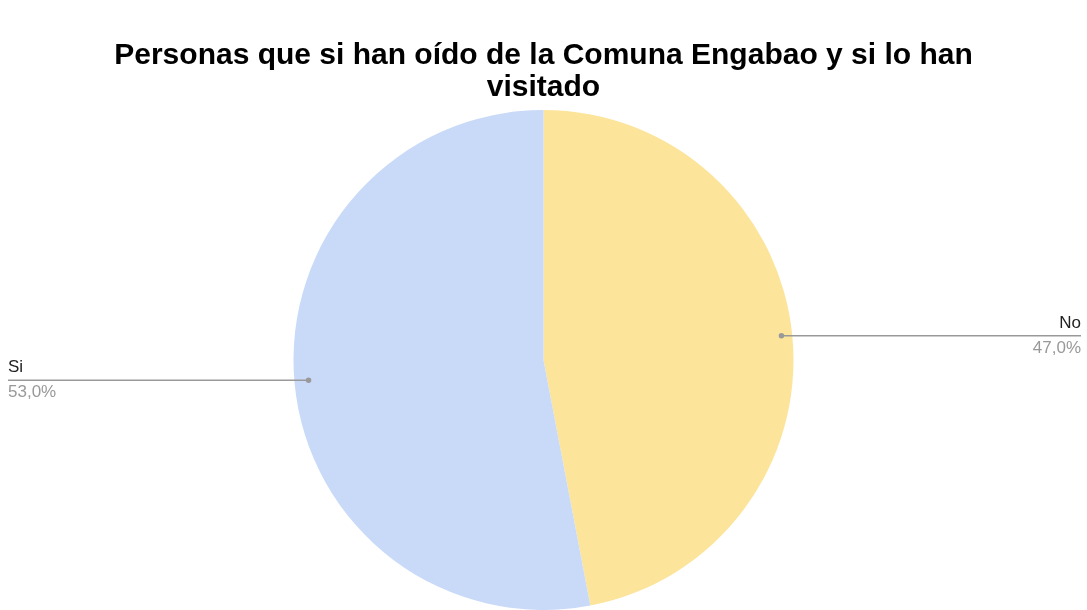  Describe the element at coordinates (16, 367) in the screenshot. I see `slice-label: Si` at that location.